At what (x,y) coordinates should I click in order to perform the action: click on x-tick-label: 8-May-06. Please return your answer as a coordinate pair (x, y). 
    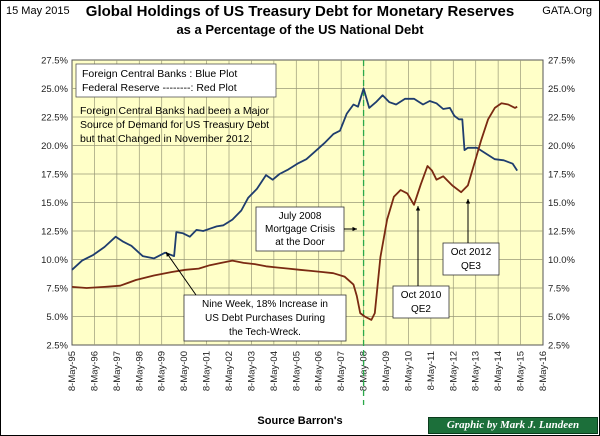
    Looking at the image, I should click on (319, 371).